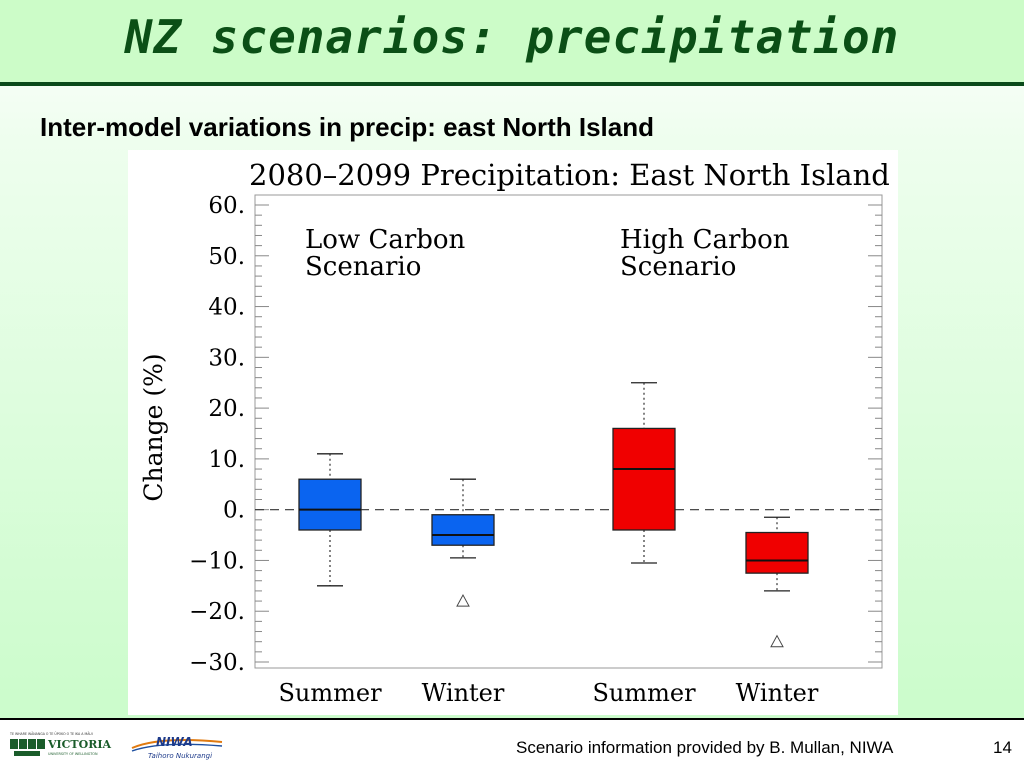 This screenshot has height=768, width=1024. I want to click on y-tick-label: 30., so click(226, 358).